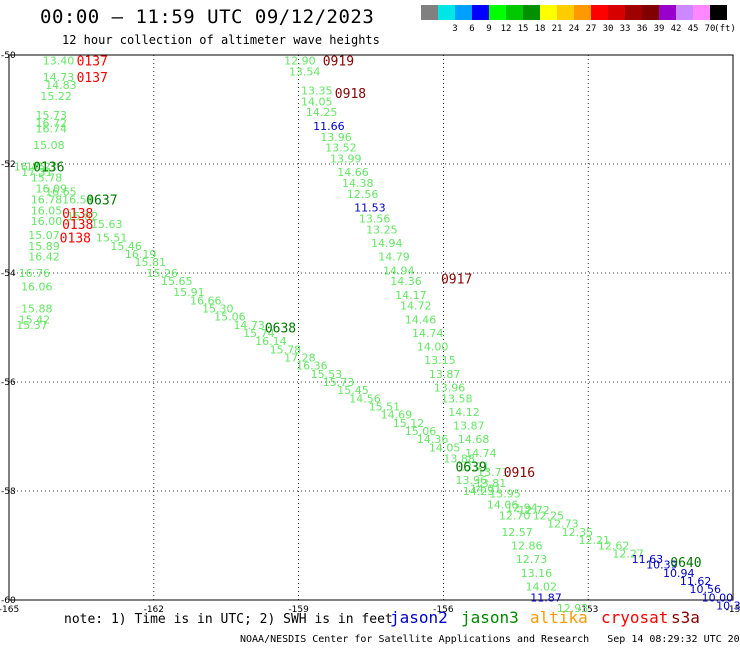 The height and width of the screenshot is (650, 740). I want to click on colorbar-label: 6, so click(472, 29).